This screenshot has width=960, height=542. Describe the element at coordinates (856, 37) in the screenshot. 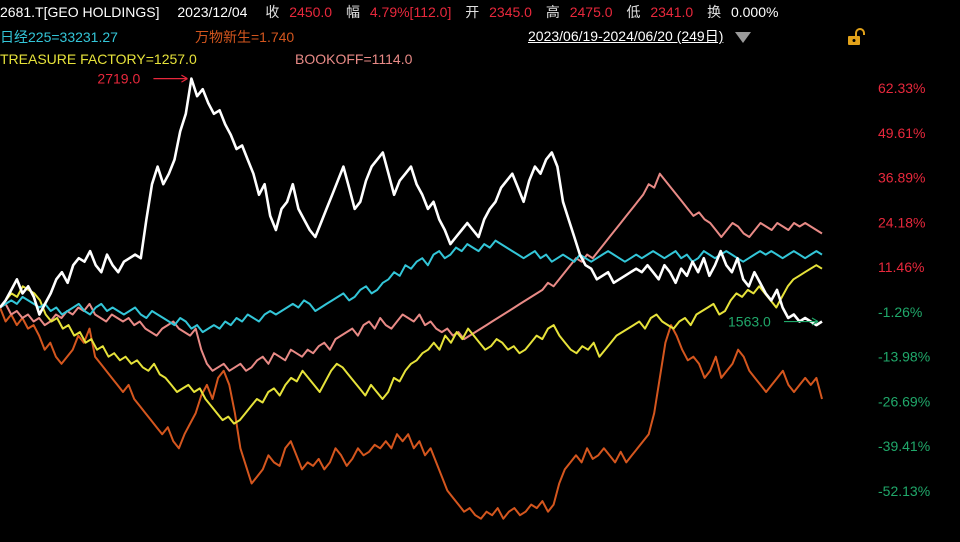

I see `lock-icon` at that location.